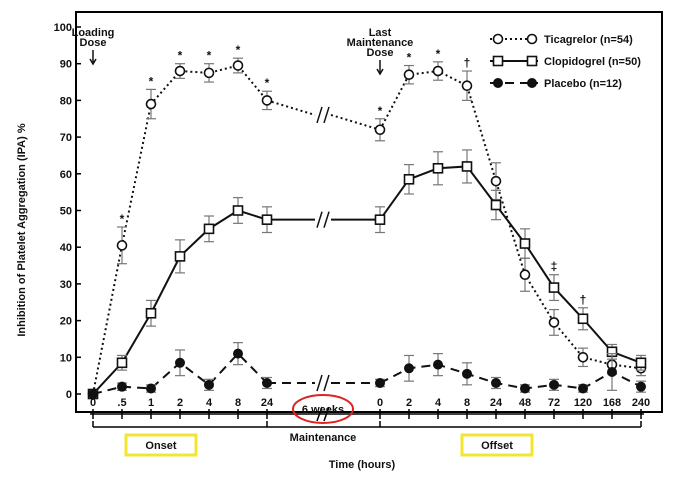 The image size is (696, 478). Describe the element at coordinates (66, 322) in the screenshot. I see `y-tick-label: 20` at that location.